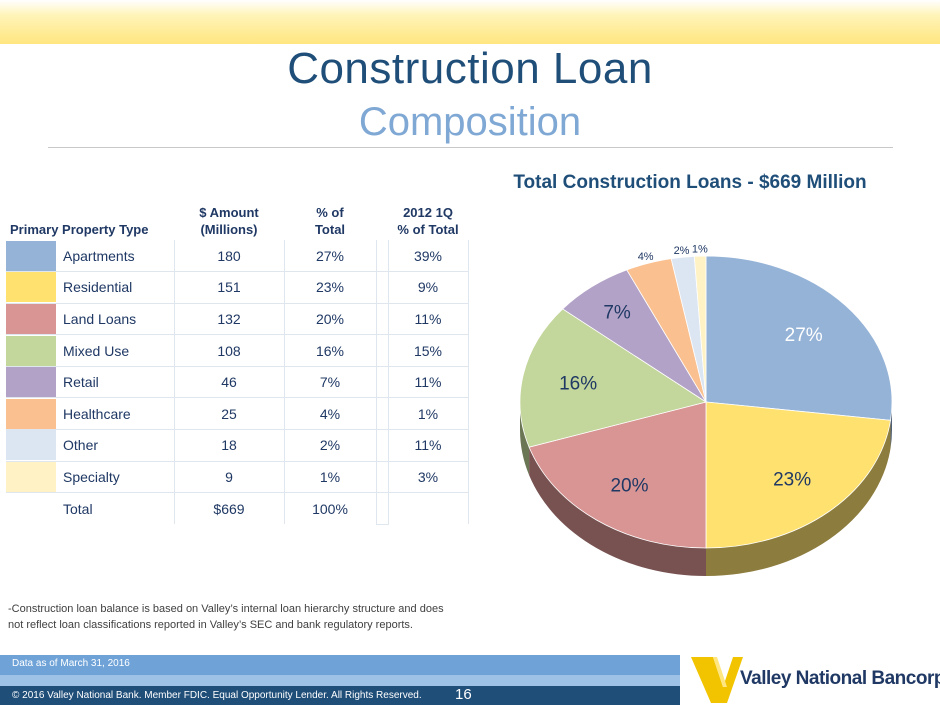  What do you see at coordinates (470, 22) in the screenshot?
I see `top-banner` at bounding box center [470, 22].